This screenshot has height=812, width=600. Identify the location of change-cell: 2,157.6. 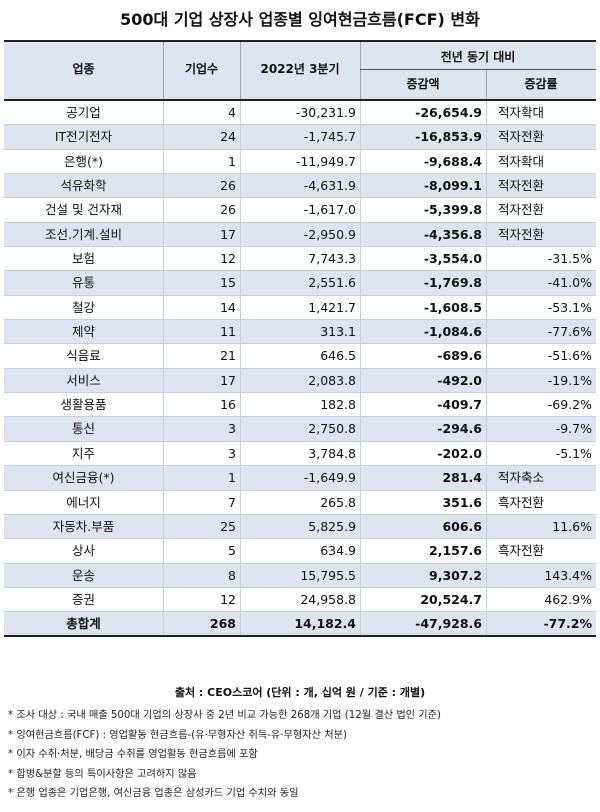
(455, 551).